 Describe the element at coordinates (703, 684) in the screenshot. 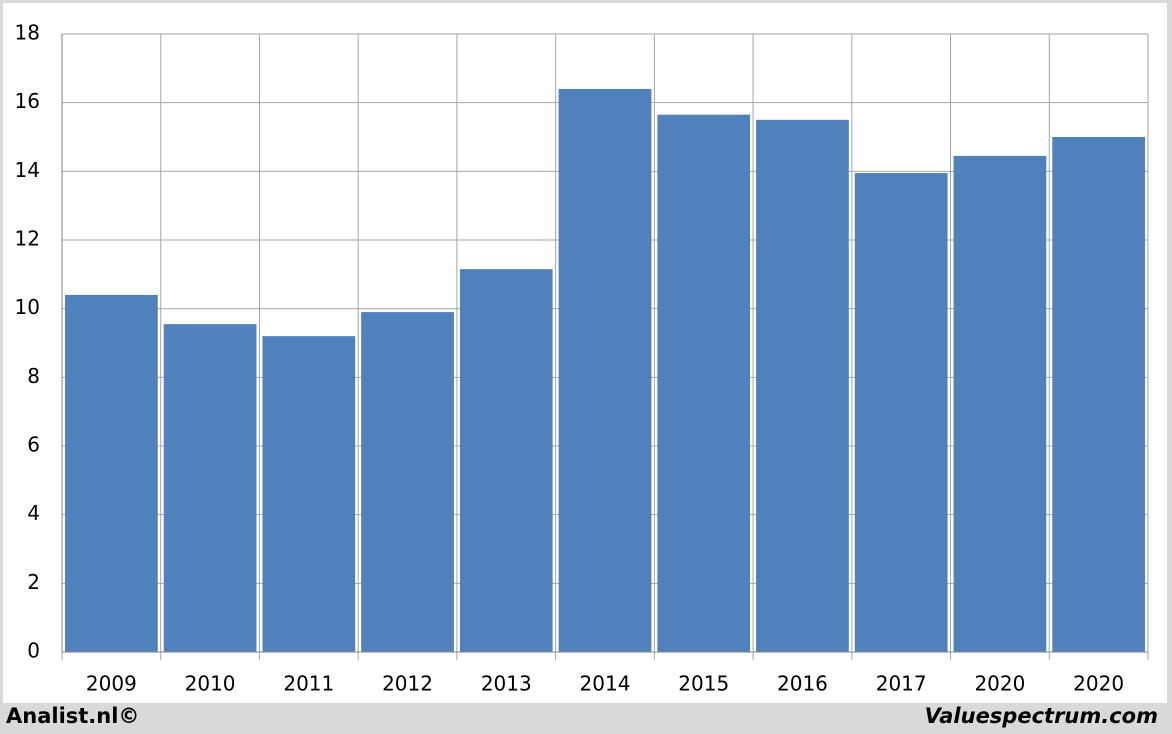

I see `x-tick-label: 2015` at that location.